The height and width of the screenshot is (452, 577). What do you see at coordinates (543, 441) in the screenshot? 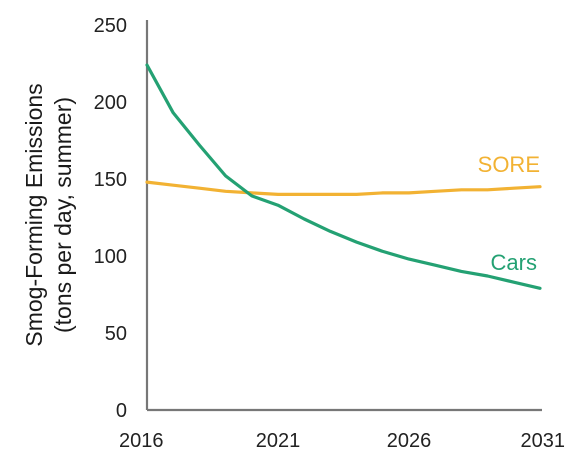
I see `x-tick-label-2031: 2031` at bounding box center [543, 441].